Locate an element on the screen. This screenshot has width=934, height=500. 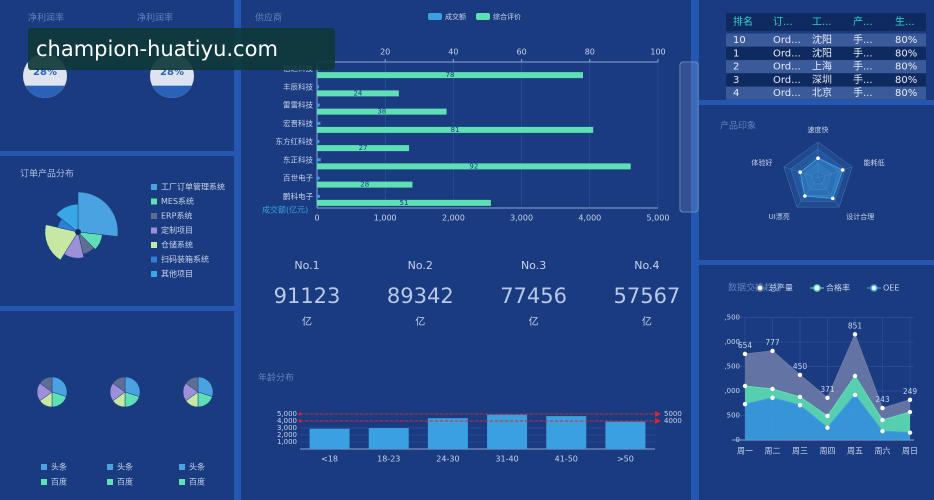
legend-label: 总产量 is located at coordinates (781, 288).